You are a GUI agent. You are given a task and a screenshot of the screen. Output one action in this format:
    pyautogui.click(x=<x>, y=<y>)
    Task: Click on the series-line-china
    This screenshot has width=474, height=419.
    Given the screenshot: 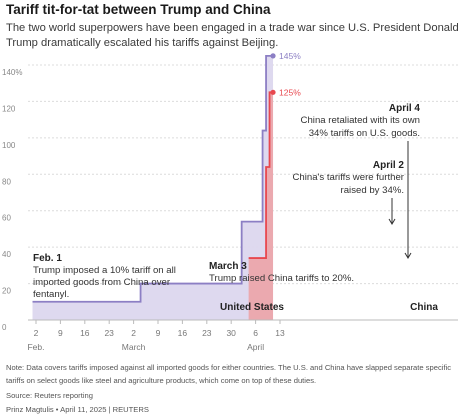 What is the action you would take?
    pyautogui.click(x=261, y=175)
    